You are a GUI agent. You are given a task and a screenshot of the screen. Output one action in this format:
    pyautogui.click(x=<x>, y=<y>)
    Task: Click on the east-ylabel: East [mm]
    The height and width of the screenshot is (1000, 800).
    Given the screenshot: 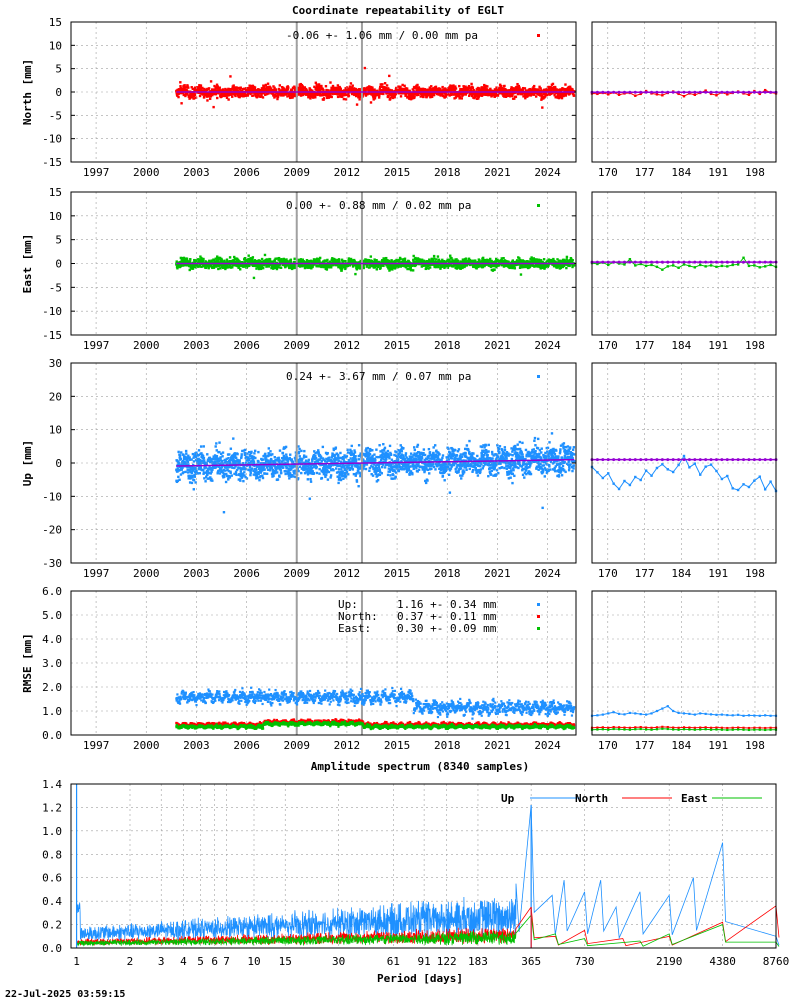 What is the action you would take?
    pyautogui.click(x=27, y=264)
    